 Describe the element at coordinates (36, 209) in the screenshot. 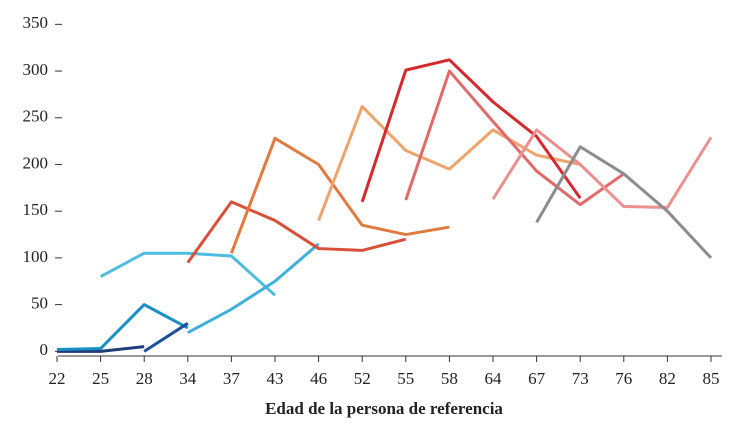

I see `y-tick-label: 150` at that location.